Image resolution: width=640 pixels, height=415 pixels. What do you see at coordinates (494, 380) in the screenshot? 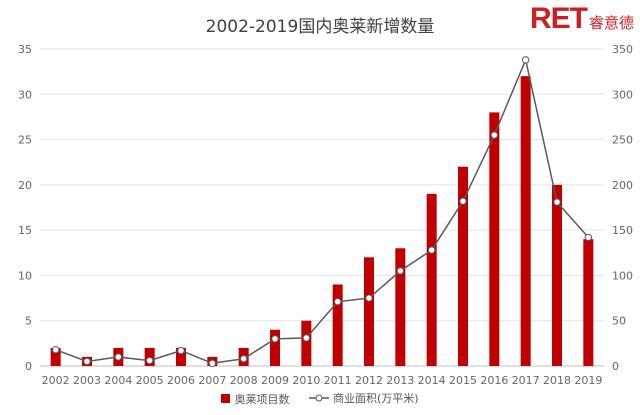
I see `x-tick-label: 2016` at bounding box center [494, 380].